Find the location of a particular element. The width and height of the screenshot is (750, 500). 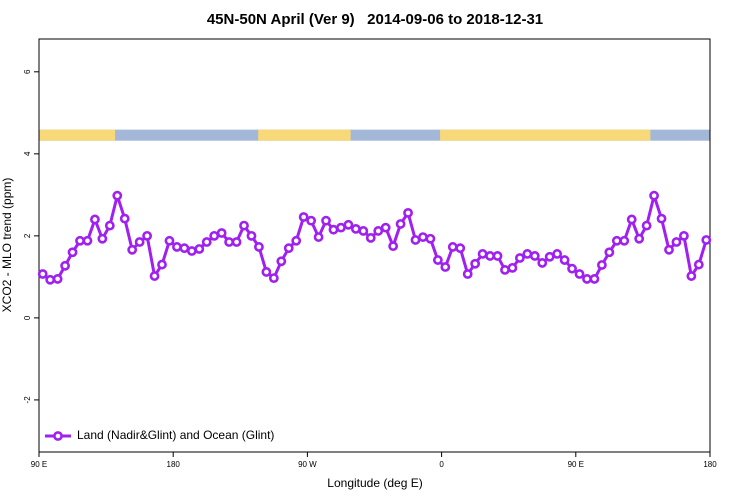

y-tick-label: 0 is located at coordinates (27, 317).